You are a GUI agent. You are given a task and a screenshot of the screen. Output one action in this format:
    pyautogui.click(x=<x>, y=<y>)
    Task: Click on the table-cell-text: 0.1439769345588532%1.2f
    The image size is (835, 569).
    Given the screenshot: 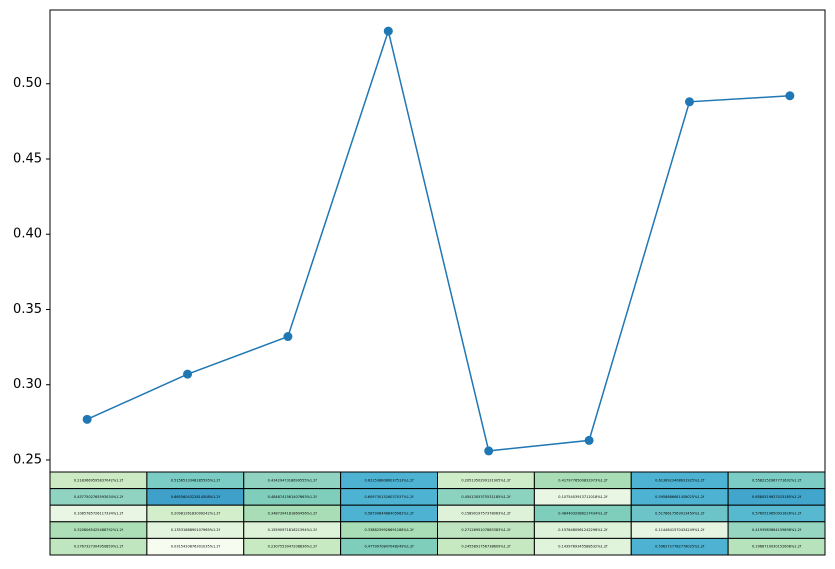 What is the action you would take?
    pyautogui.click(x=583, y=547)
    